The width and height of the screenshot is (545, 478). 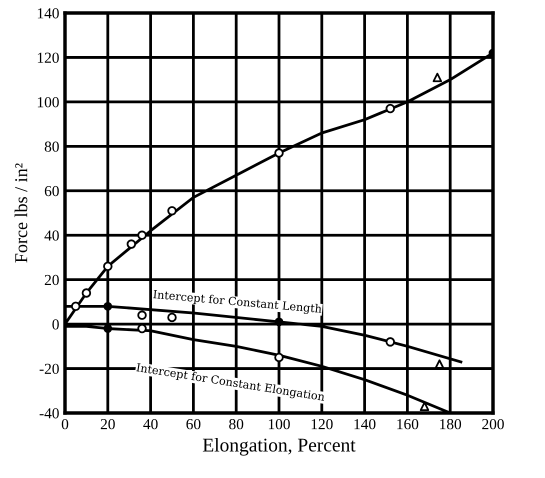 What do you see at coordinates (107, 424) in the screenshot?
I see `x-tick-label: 20` at bounding box center [107, 424].